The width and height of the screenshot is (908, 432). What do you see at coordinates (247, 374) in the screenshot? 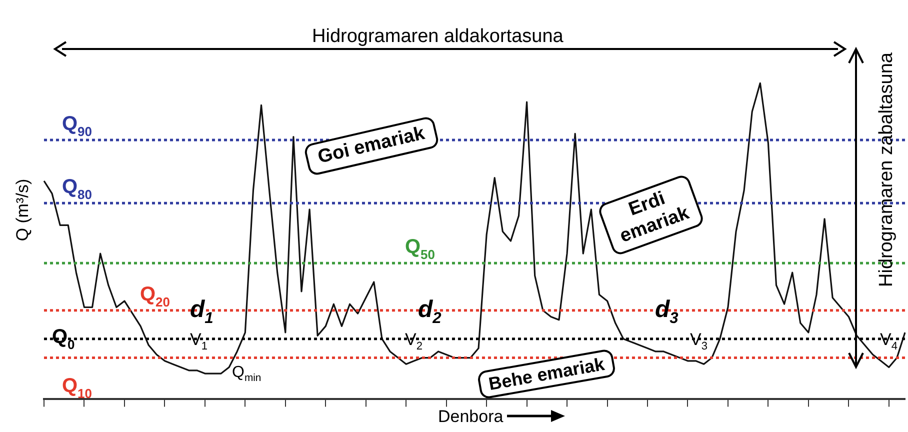
I see `annotation: Q$_{min}$` at bounding box center [247, 374].